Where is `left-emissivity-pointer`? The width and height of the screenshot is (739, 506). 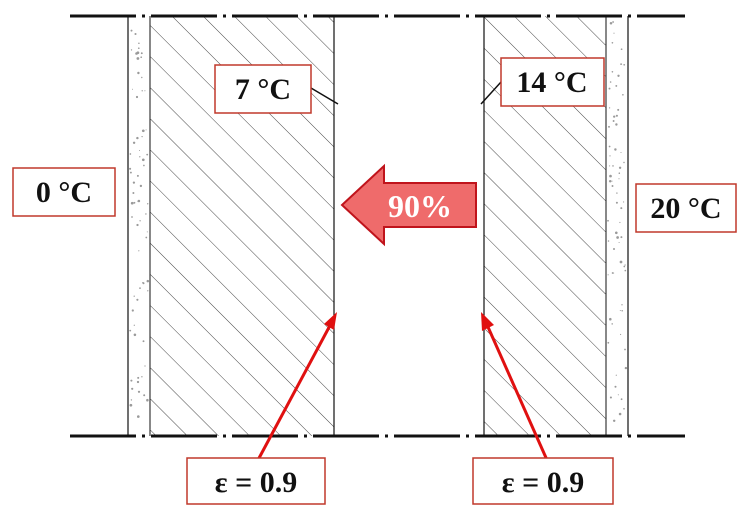
left-emissivity-pointer is located at coordinates (296, 386).